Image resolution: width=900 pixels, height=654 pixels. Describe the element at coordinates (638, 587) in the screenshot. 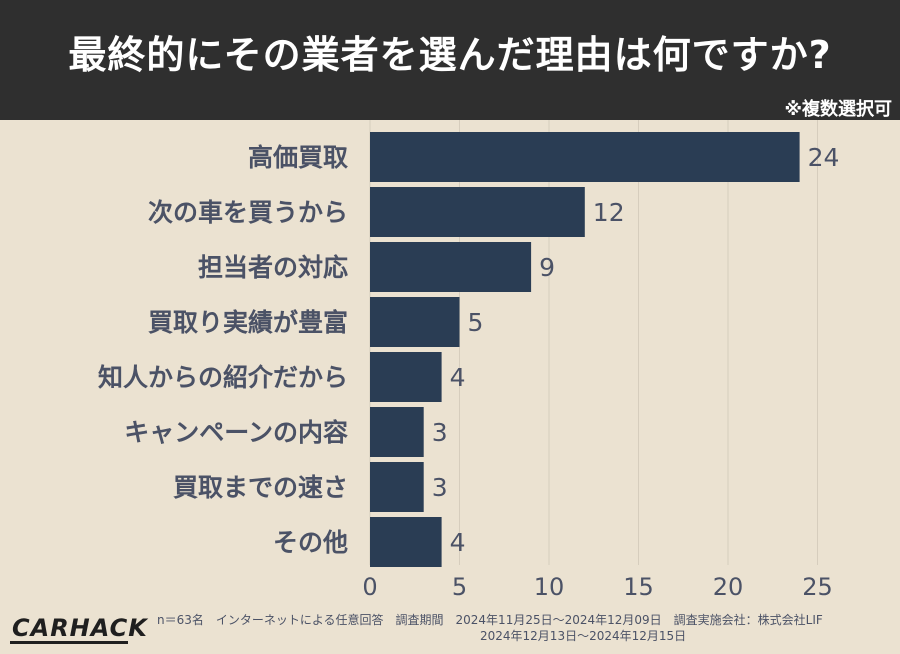

I see `x-tick-label: 15` at that location.